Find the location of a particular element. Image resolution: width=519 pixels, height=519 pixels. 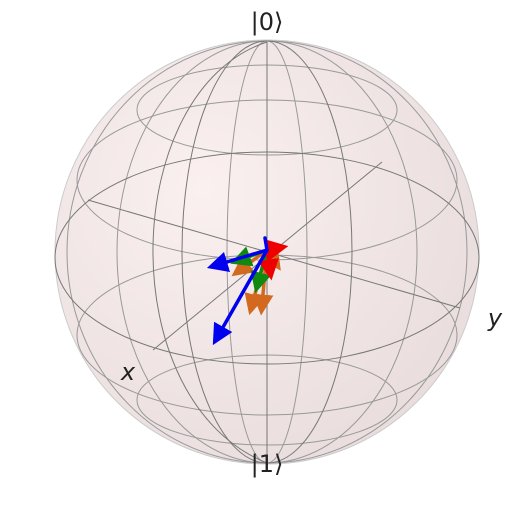

x-axis-label: x is located at coordinates (128, 372).